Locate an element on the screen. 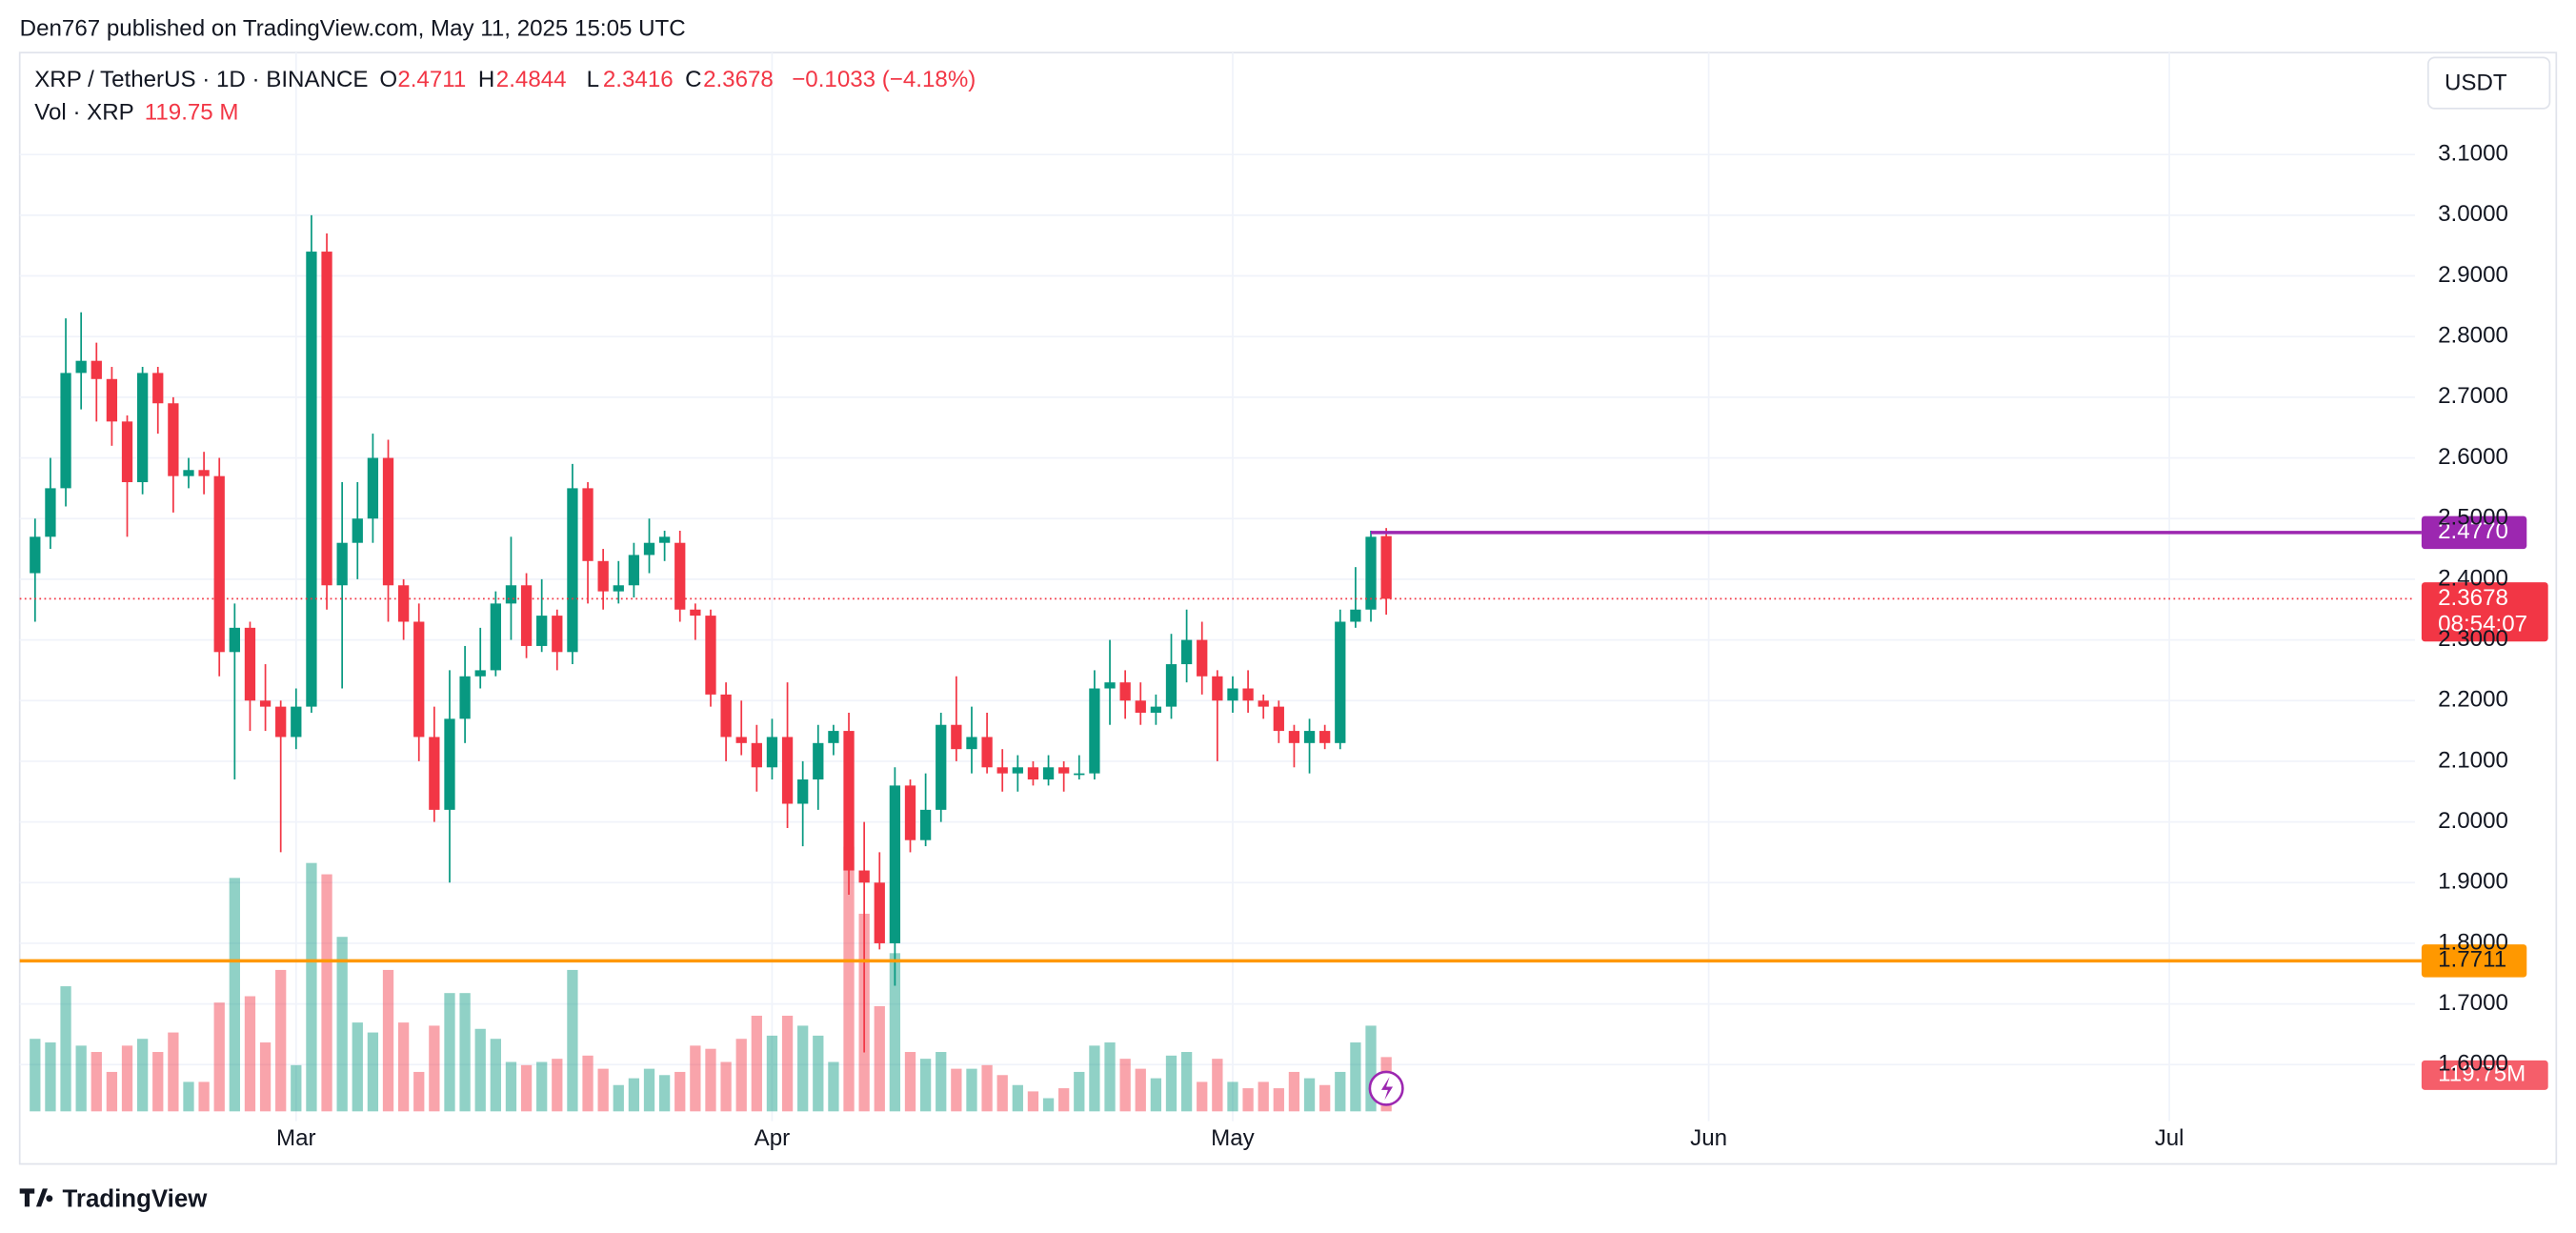 This screenshot has width=2576, height=1233. change: −0.1033 (−4.18%) is located at coordinates (884, 79).